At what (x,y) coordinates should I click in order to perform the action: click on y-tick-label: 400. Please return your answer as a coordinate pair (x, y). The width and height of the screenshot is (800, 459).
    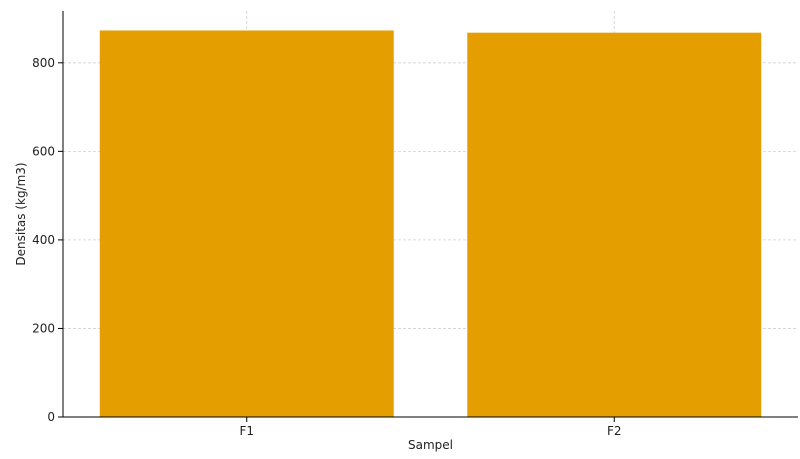
    Looking at the image, I should click on (43, 240).